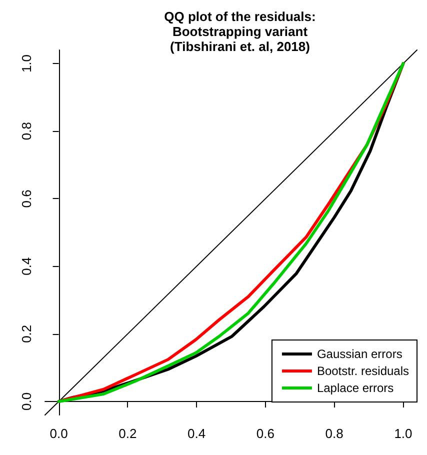 This screenshot has width=427, height=455. I want to click on y-tick-label: 0.4, so click(26, 266).